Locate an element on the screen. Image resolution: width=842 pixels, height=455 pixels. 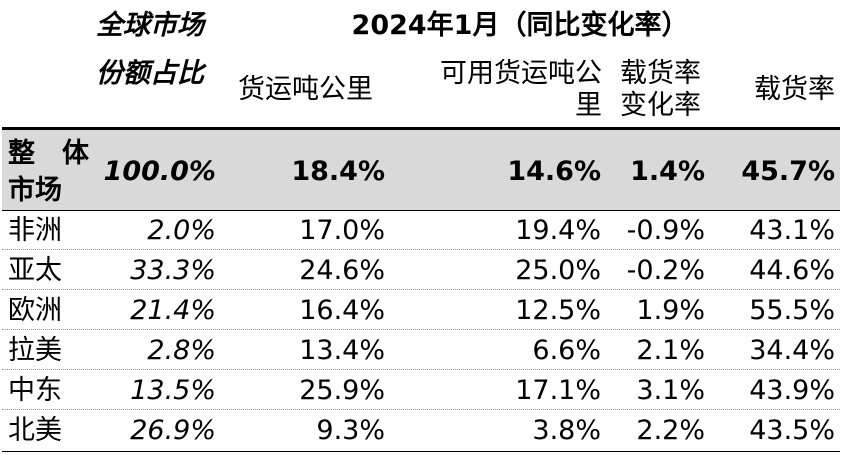
header-share-line2: 份额占比 is located at coordinates (150, 73).